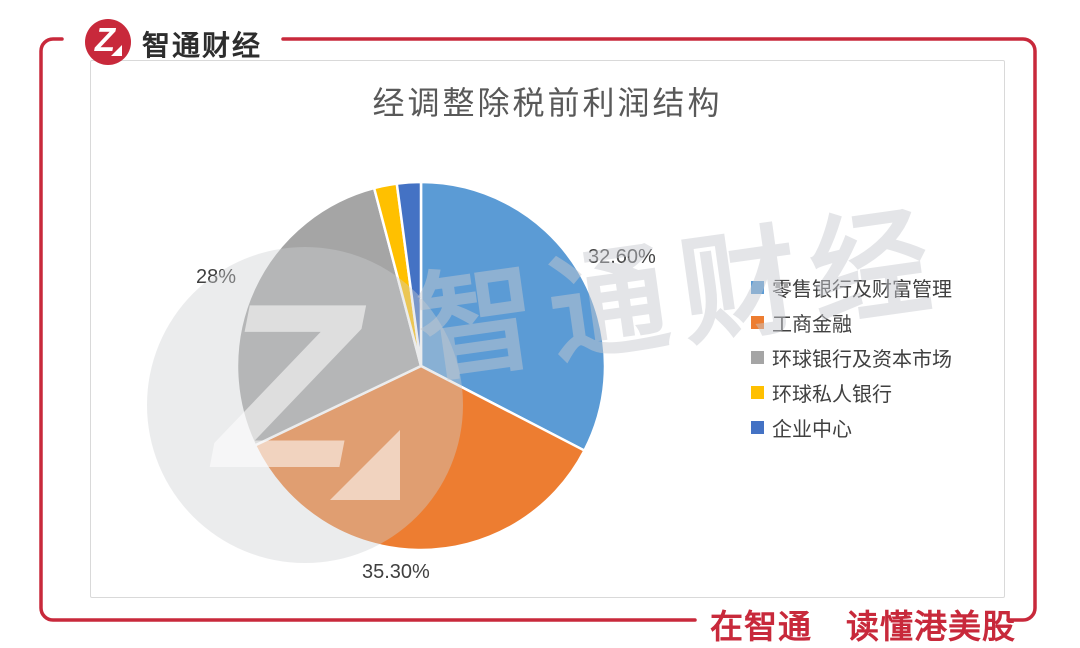 This screenshot has width=1080, height=648. Describe the element at coordinates (622, 257) in the screenshot. I see `pie-label-retail-banking: 32.60%` at that location.